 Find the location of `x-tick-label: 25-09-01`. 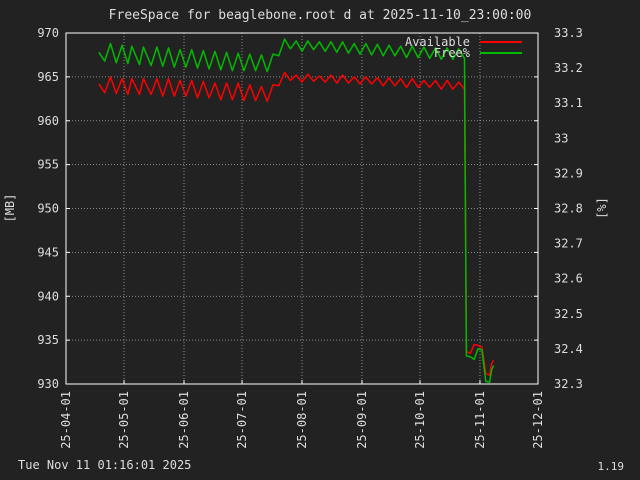

x-tick-label: 25-09-01 is located at coordinates (362, 420).